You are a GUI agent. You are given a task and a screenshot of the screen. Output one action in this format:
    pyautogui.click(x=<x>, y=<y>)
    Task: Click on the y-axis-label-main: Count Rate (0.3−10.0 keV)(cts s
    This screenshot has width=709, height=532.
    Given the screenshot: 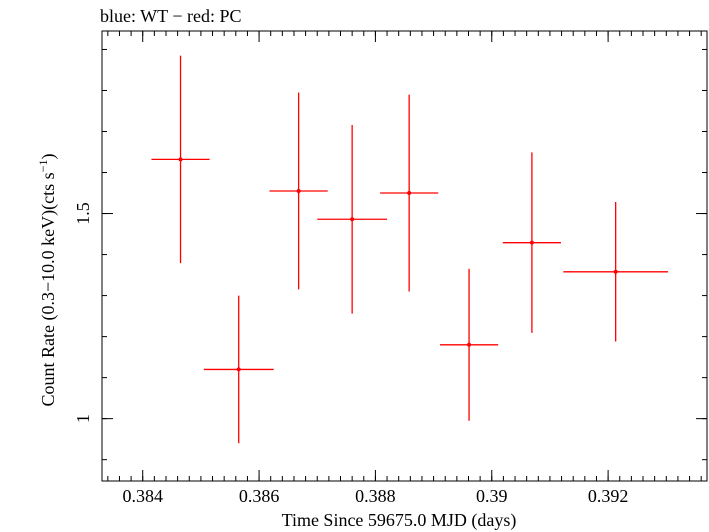 What is the action you would take?
    pyautogui.click(x=48, y=289)
    